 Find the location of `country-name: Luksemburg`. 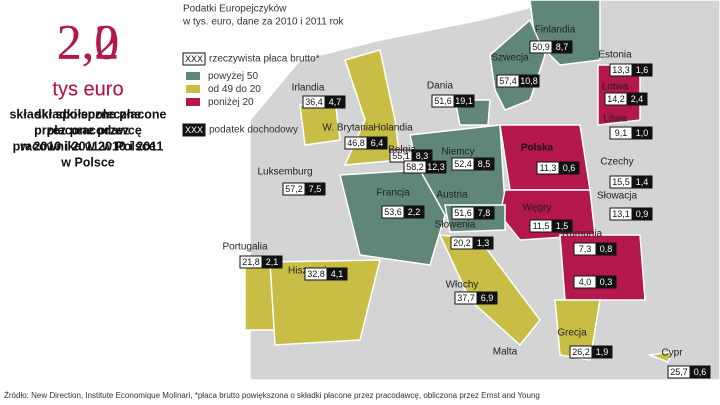

country-name: Luksemburg is located at coordinates (284, 172).